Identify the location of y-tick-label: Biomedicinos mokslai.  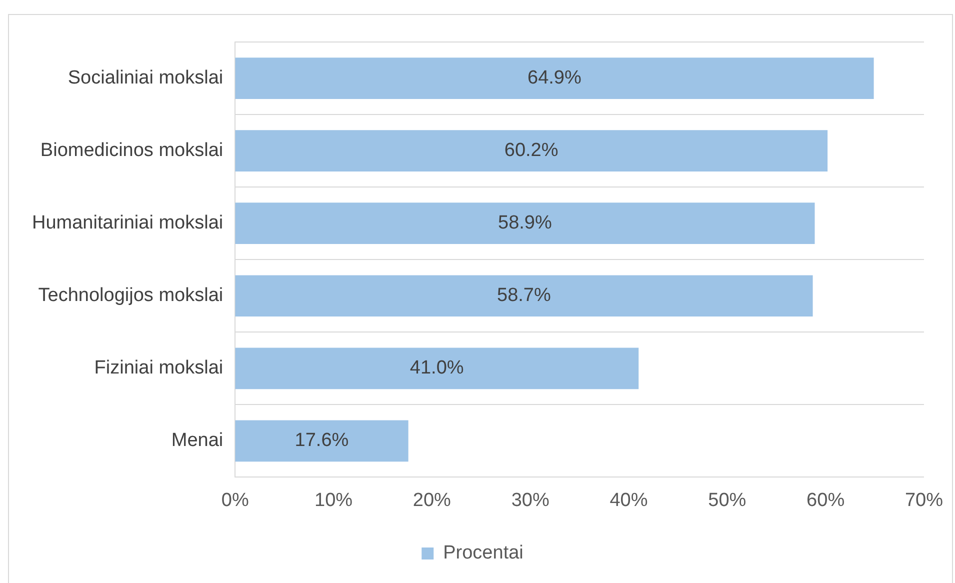
(132, 151).